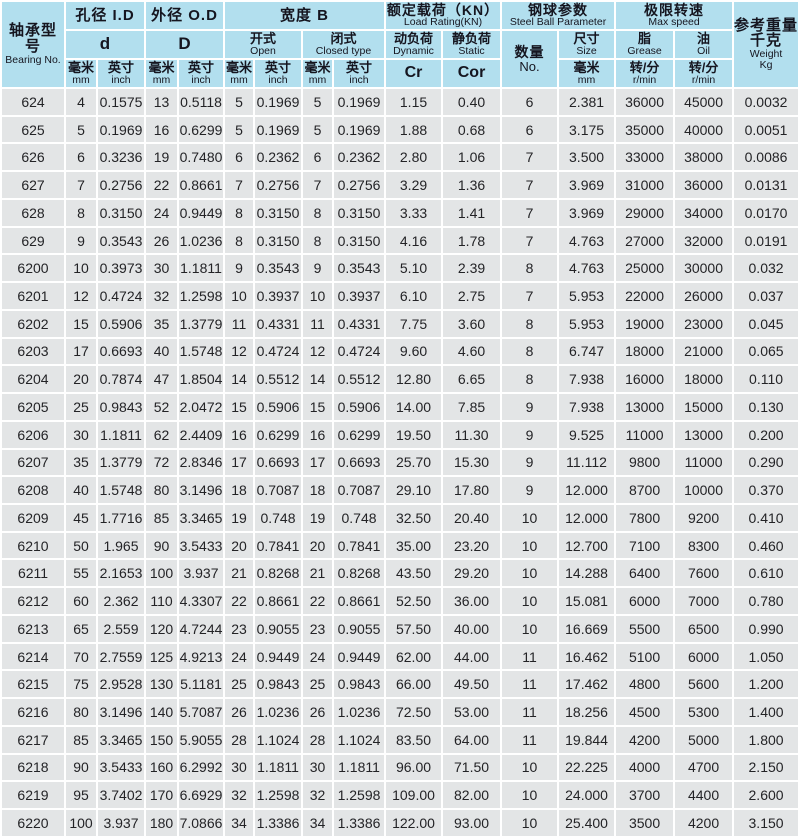 This screenshot has width=800, height=838. I want to click on id-inch-cell: 0.3543, so click(121, 240).